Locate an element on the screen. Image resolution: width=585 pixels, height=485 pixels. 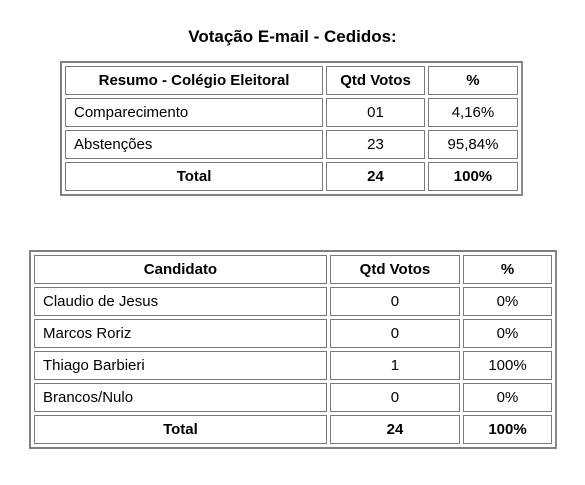
table-row: Thiago Barbieri 1 100% is located at coordinates (293, 365).